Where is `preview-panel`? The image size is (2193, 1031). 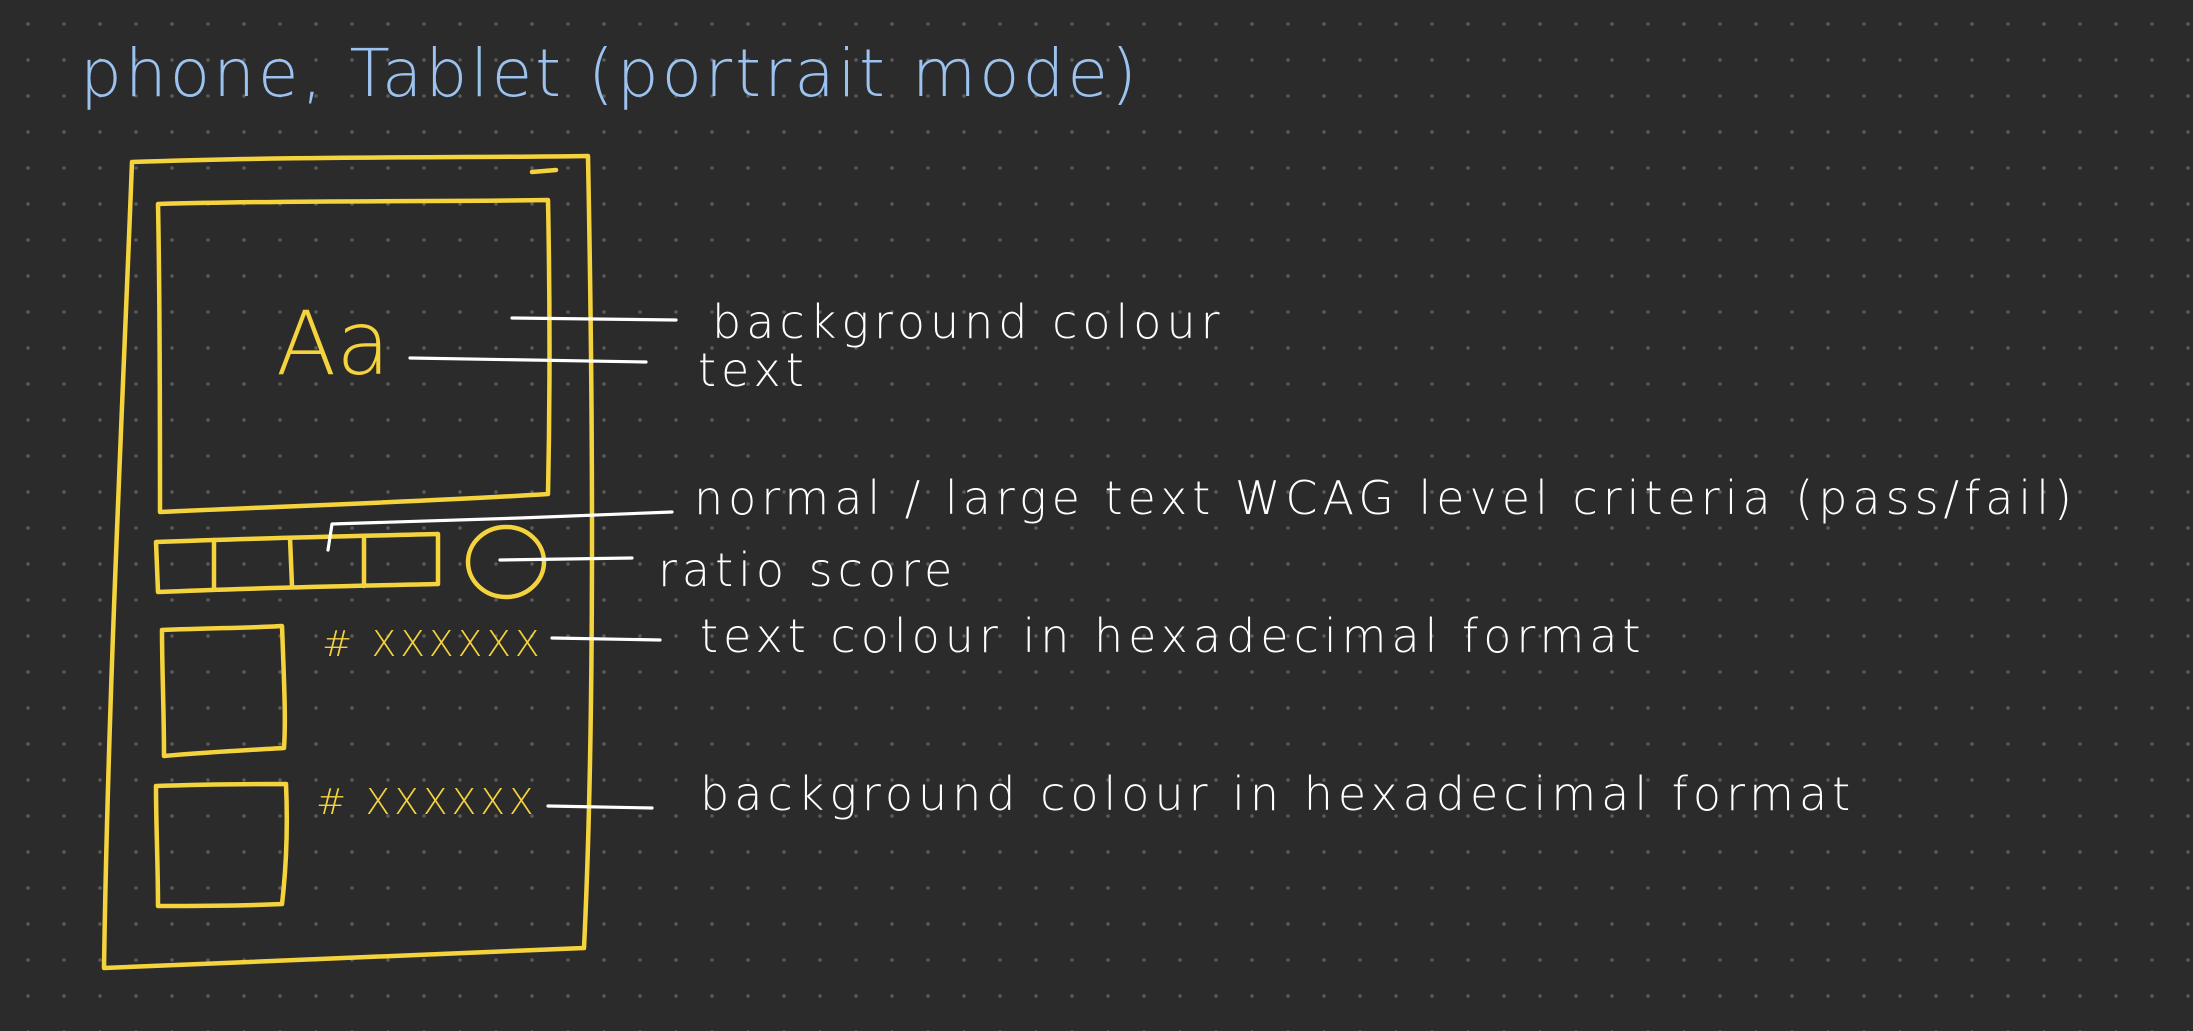
preview-panel is located at coordinates (353, 356).